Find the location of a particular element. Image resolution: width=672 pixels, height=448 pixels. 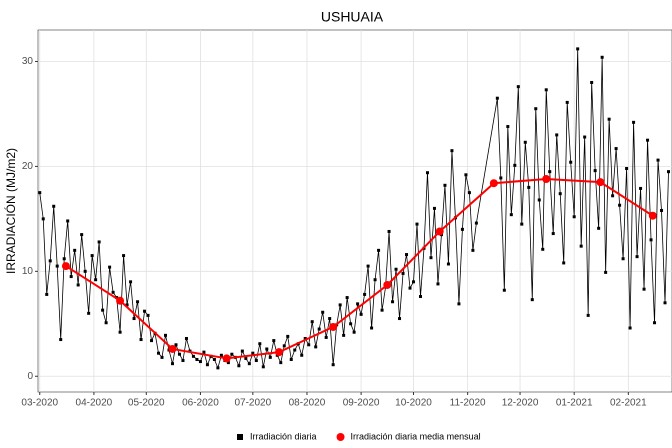

y-axis-label: IRRADIACIÓN (MJ/m2) is located at coordinates (10, 211).